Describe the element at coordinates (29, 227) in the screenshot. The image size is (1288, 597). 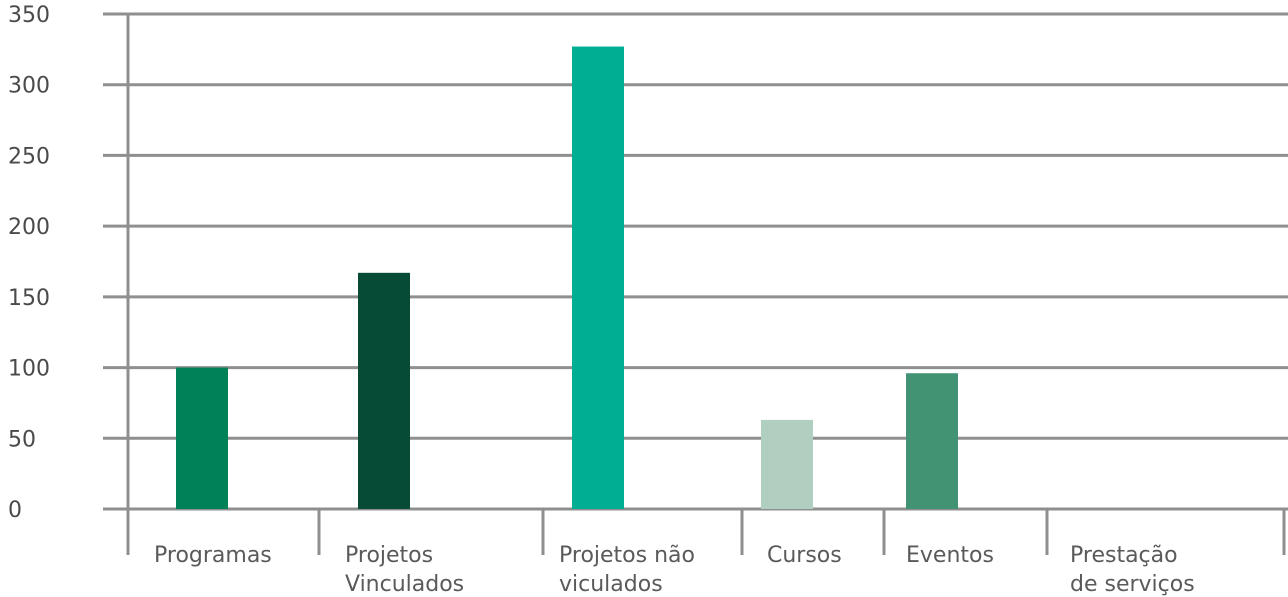
I see `y-tick-label: 200` at that location.